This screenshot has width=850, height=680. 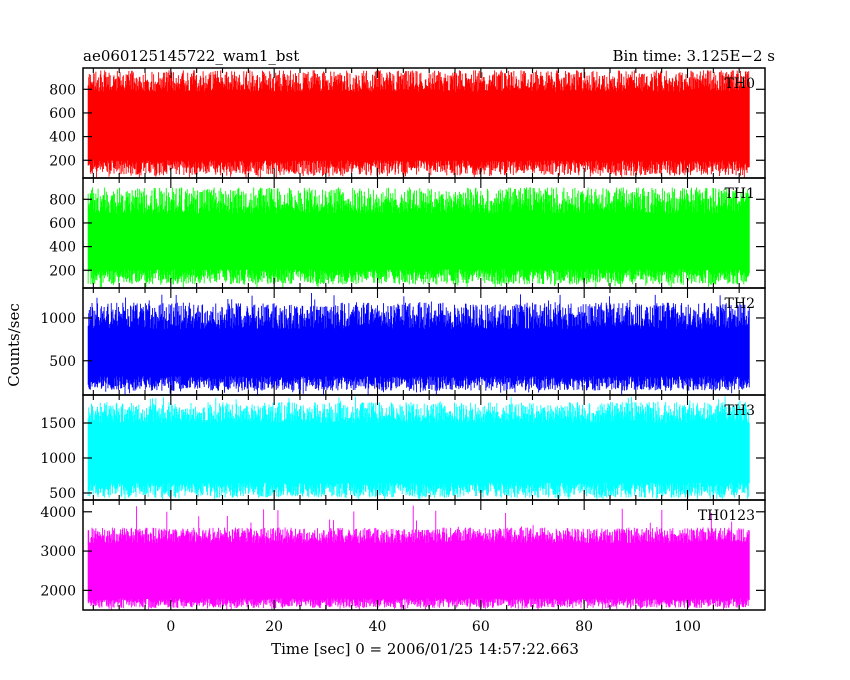 I want to click on panel-th0123: 2000 3000 4000 TH0123, so click(x=403, y=555).